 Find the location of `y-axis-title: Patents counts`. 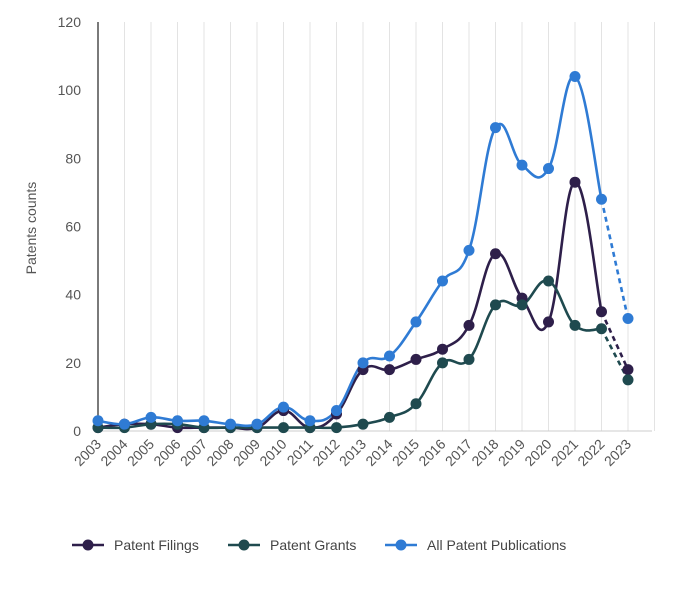

y-axis-title: Patents counts is located at coordinates (31, 228).